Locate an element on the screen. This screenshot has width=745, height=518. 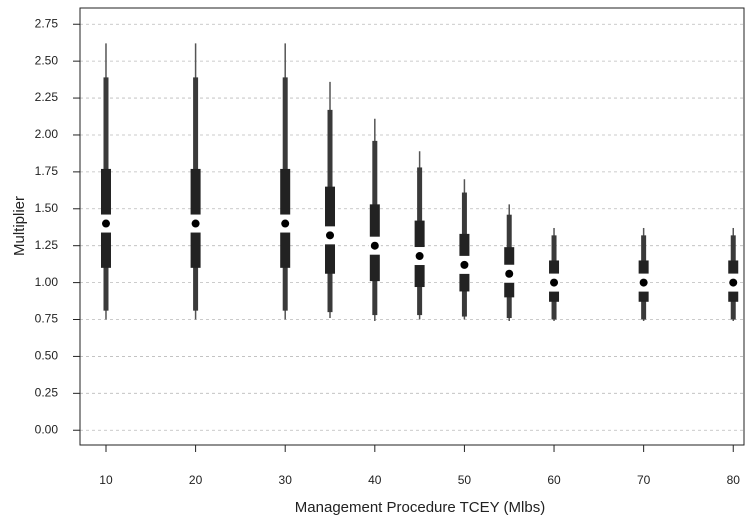
y-tick-label: 0.25 is located at coordinates (47, 392).